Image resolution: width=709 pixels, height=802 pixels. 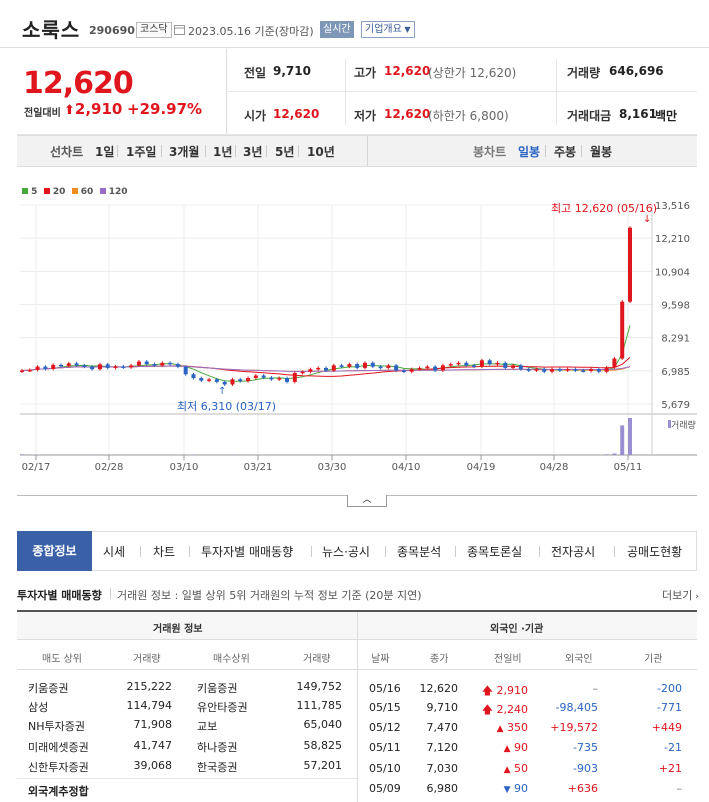 I want to click on tab-investor: 투자자별 매매동향, so click(x=247, y=552).